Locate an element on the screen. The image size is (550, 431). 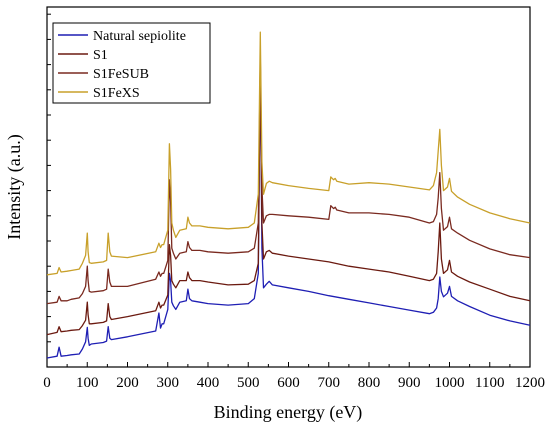
x-tick-label: 400 is located at coordinates (208, 383).